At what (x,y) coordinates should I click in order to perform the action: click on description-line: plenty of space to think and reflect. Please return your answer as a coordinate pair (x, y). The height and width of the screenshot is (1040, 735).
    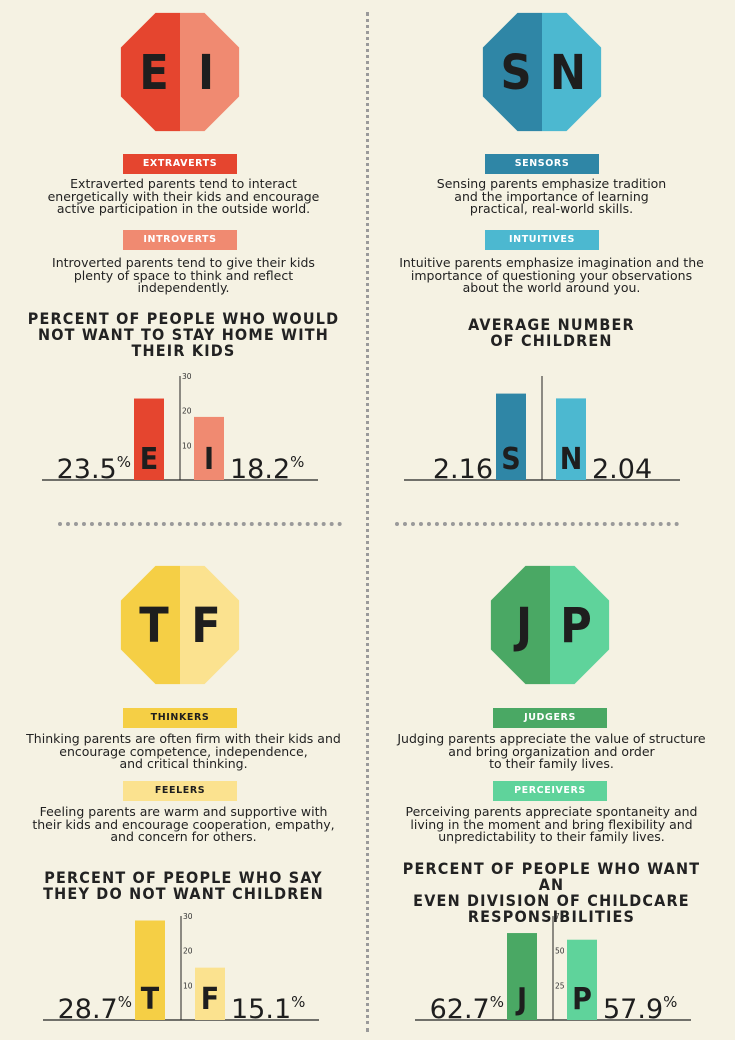
    Looking at the image, I should click on (183, 275).